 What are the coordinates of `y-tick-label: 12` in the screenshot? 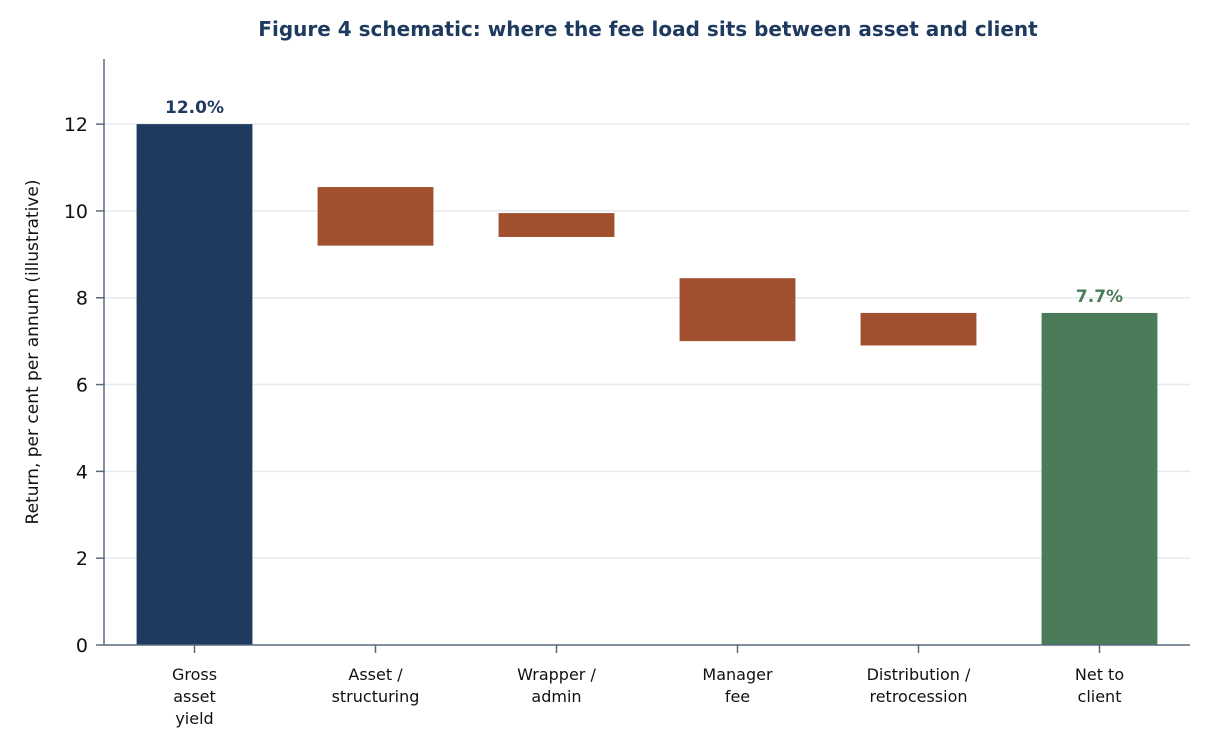 It's located at (76, 125).